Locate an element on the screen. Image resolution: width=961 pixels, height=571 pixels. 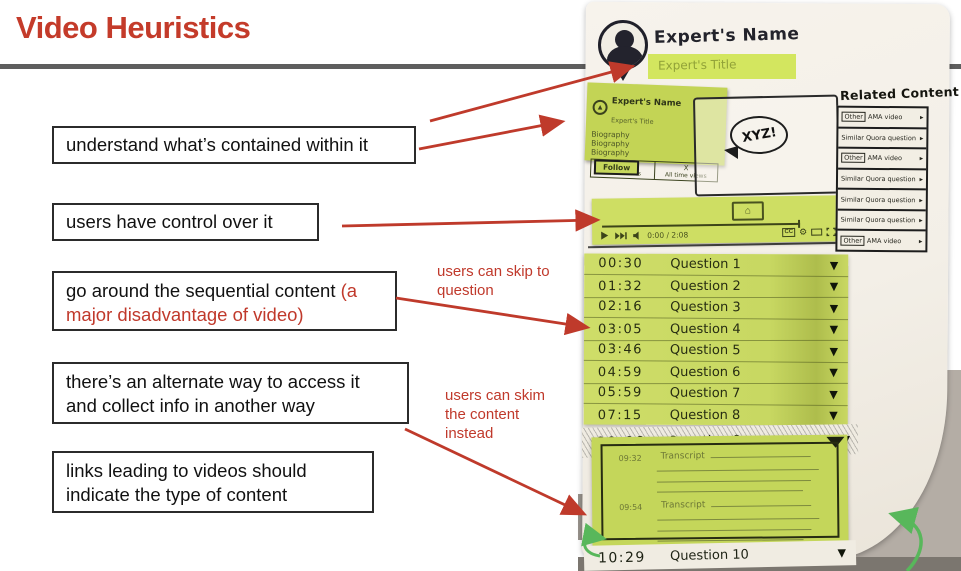
question-label: Question 7 is located at coordinates (705, 393).